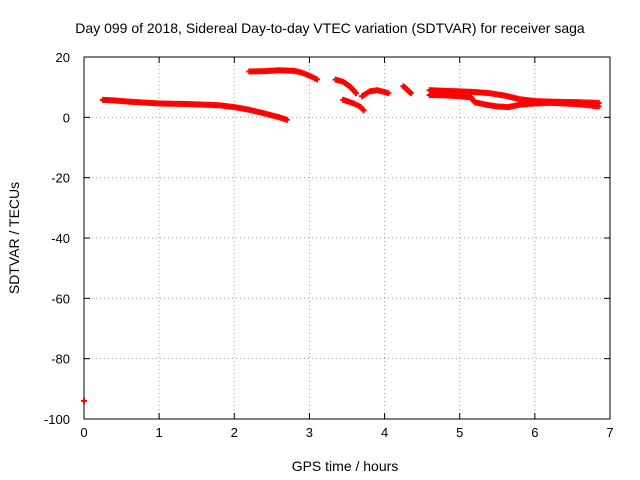 The image size is (640, 480). Describe the element at coordinates (57, 419) in the screenshot. I see `y-tick-label: -100` at that location.